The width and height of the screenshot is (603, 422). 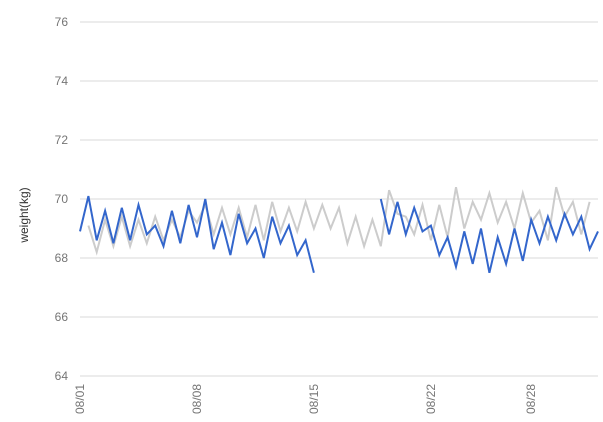 I want to click on x-tick-label: 08/28, so click(x=531, y=399).